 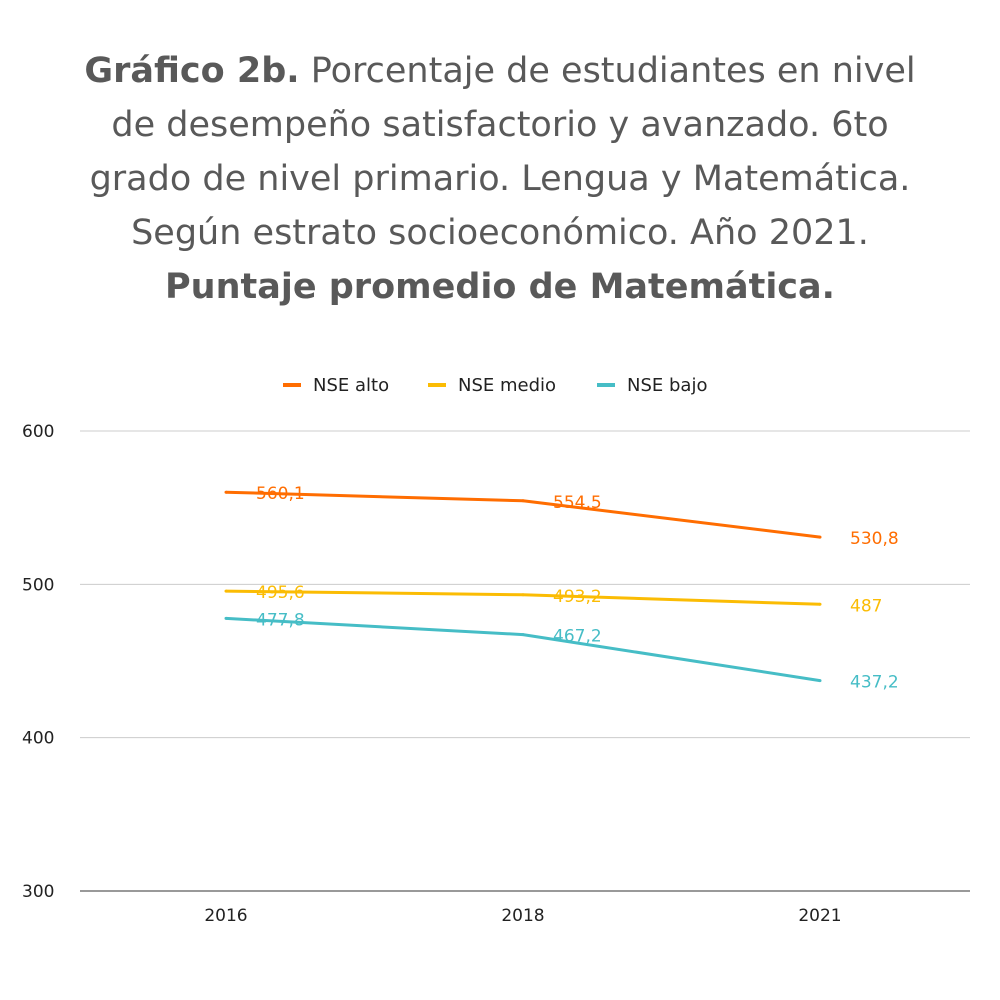 What do you see at coordinates (280, 593) in the screenshot?
I see `data-label: 495,6` at bounding box center [280, 593].